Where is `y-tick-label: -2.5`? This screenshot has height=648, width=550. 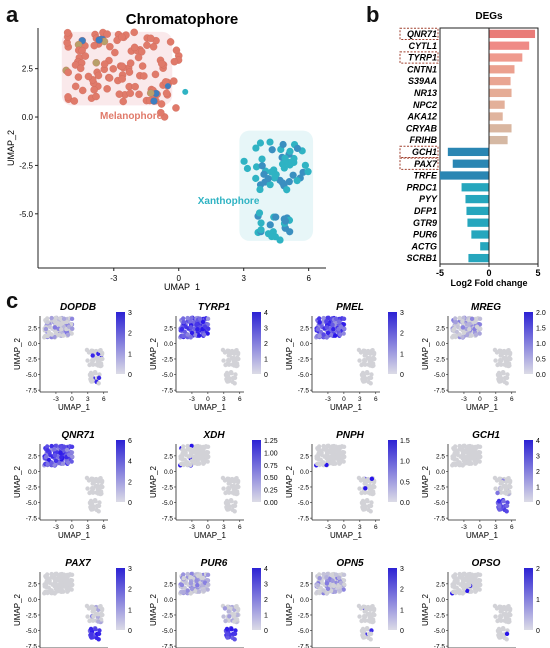
y-tick-label: -2.5 is located at coordinates (32, 615).